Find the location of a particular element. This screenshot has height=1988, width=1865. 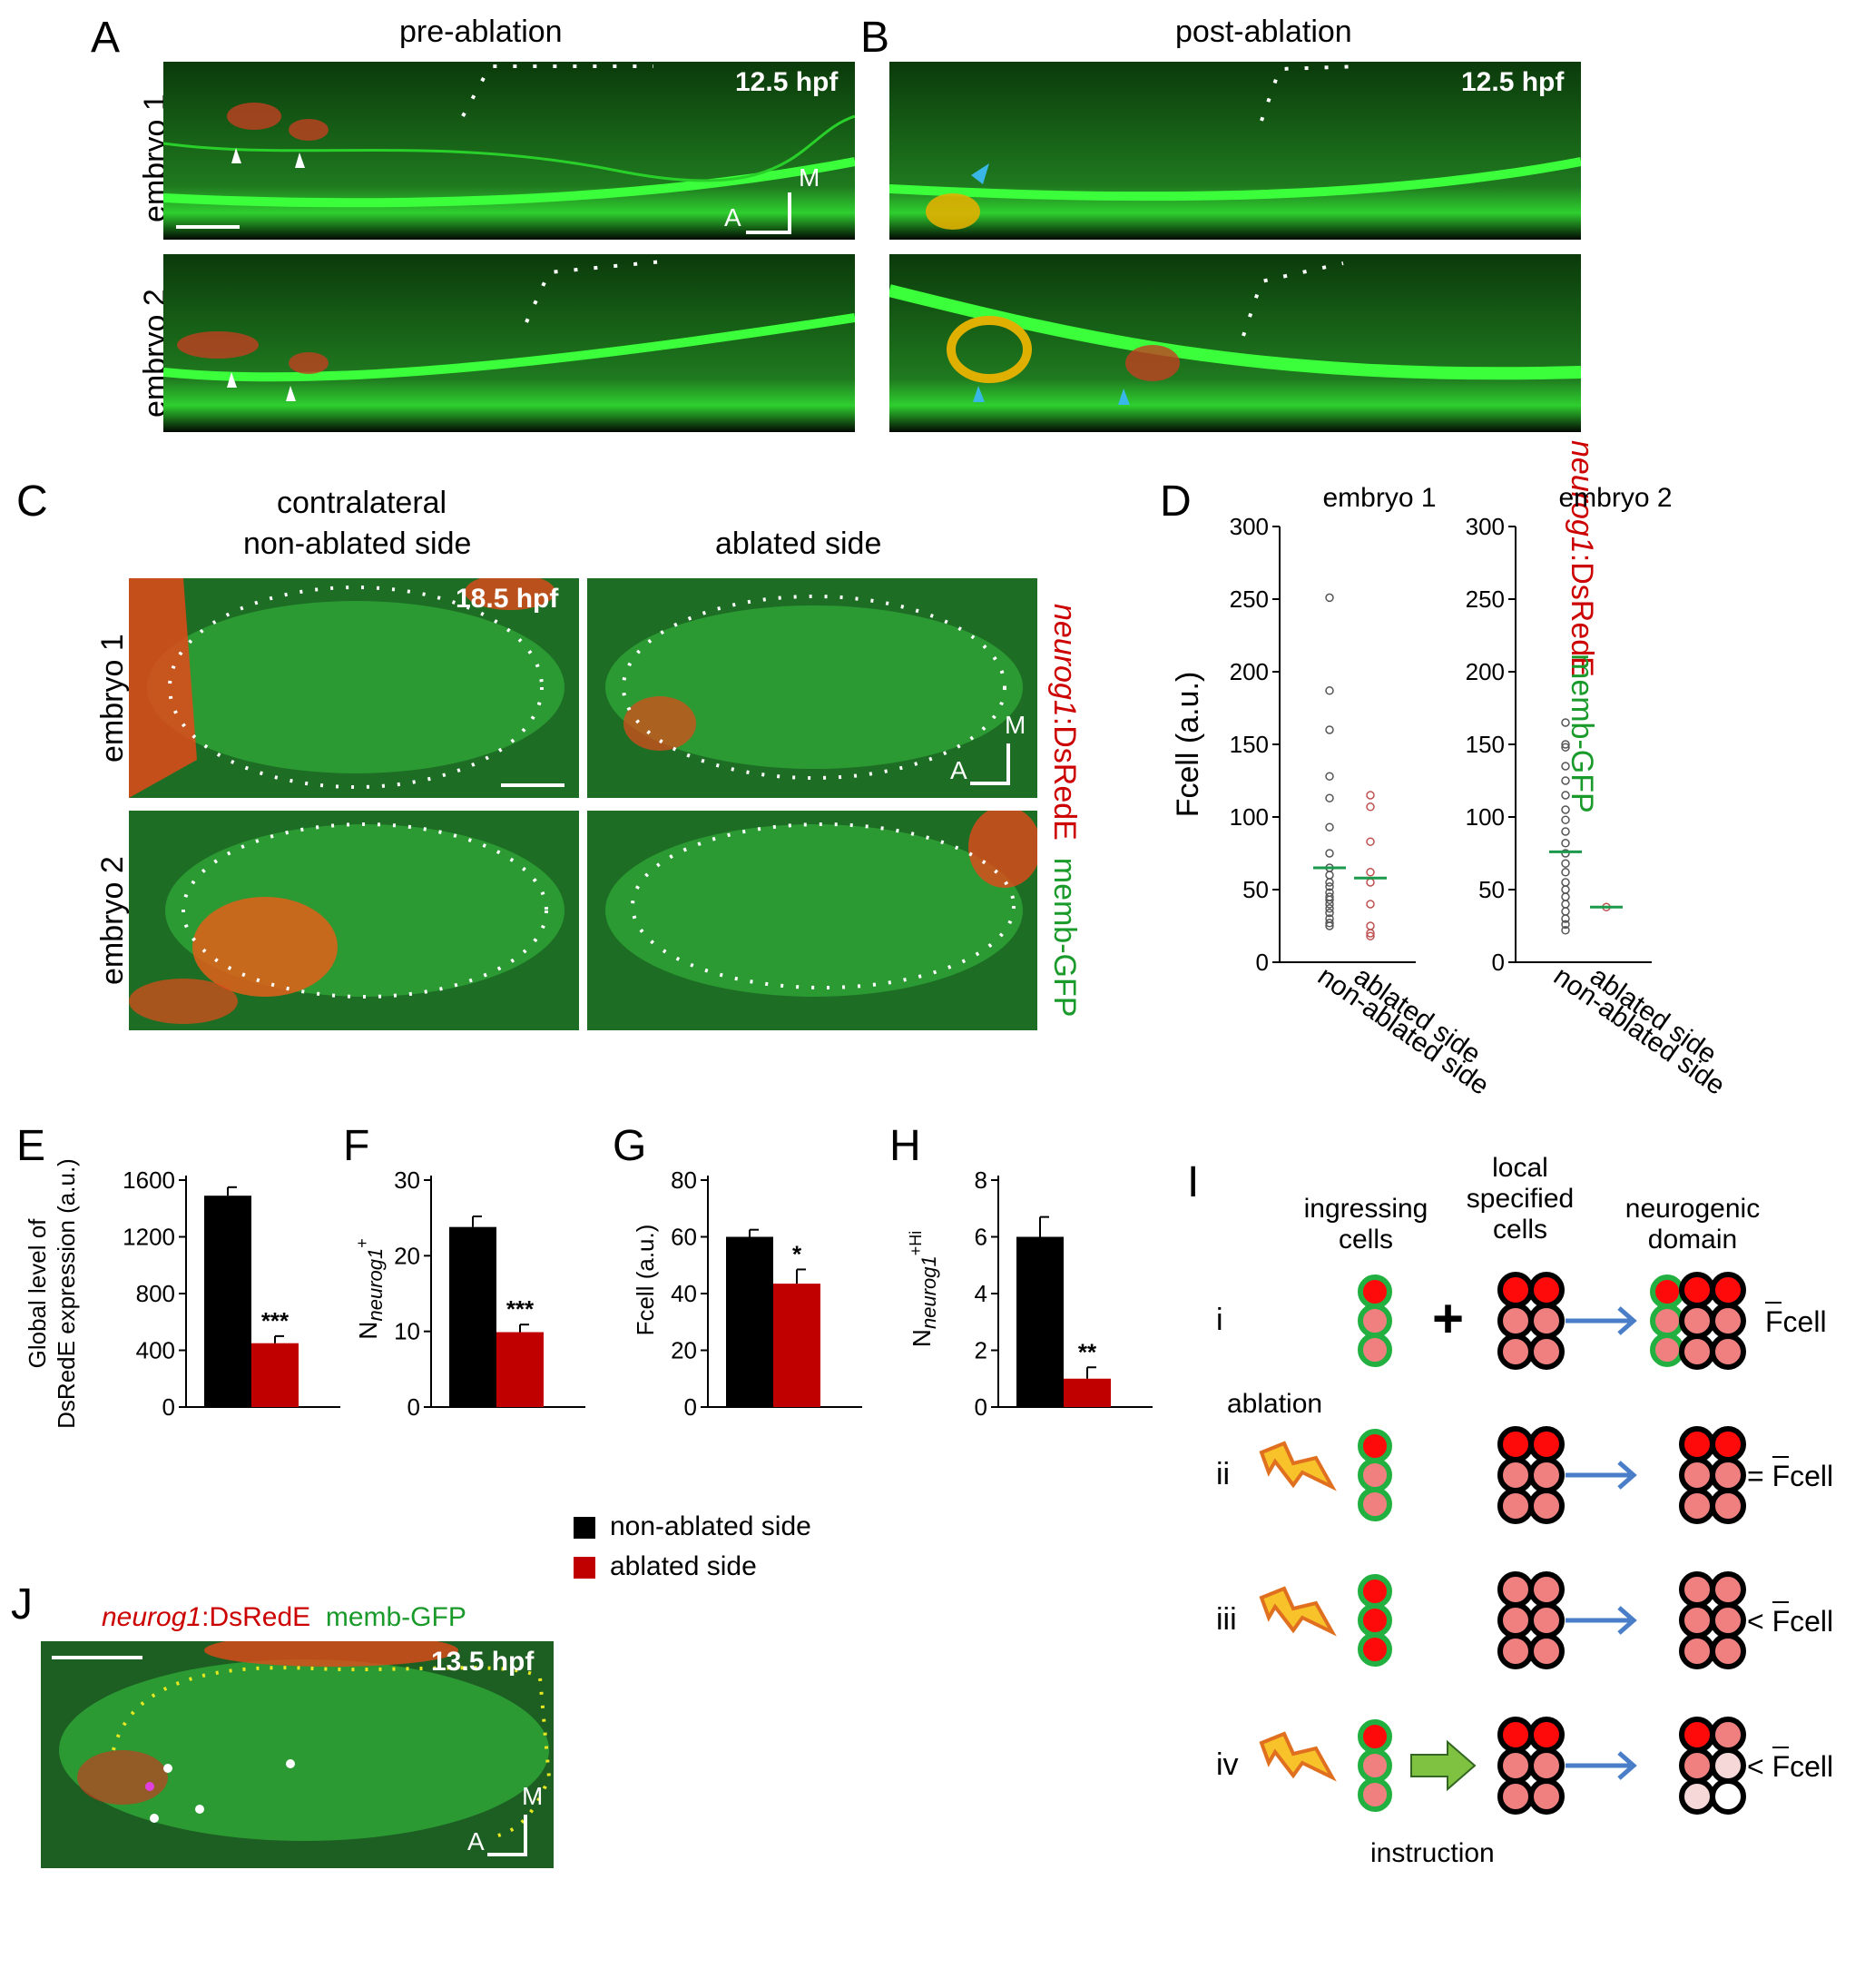

chart-g: 0 20 40 60 80 * Fcell (a.u.) is located at coordinates (747, 1293).